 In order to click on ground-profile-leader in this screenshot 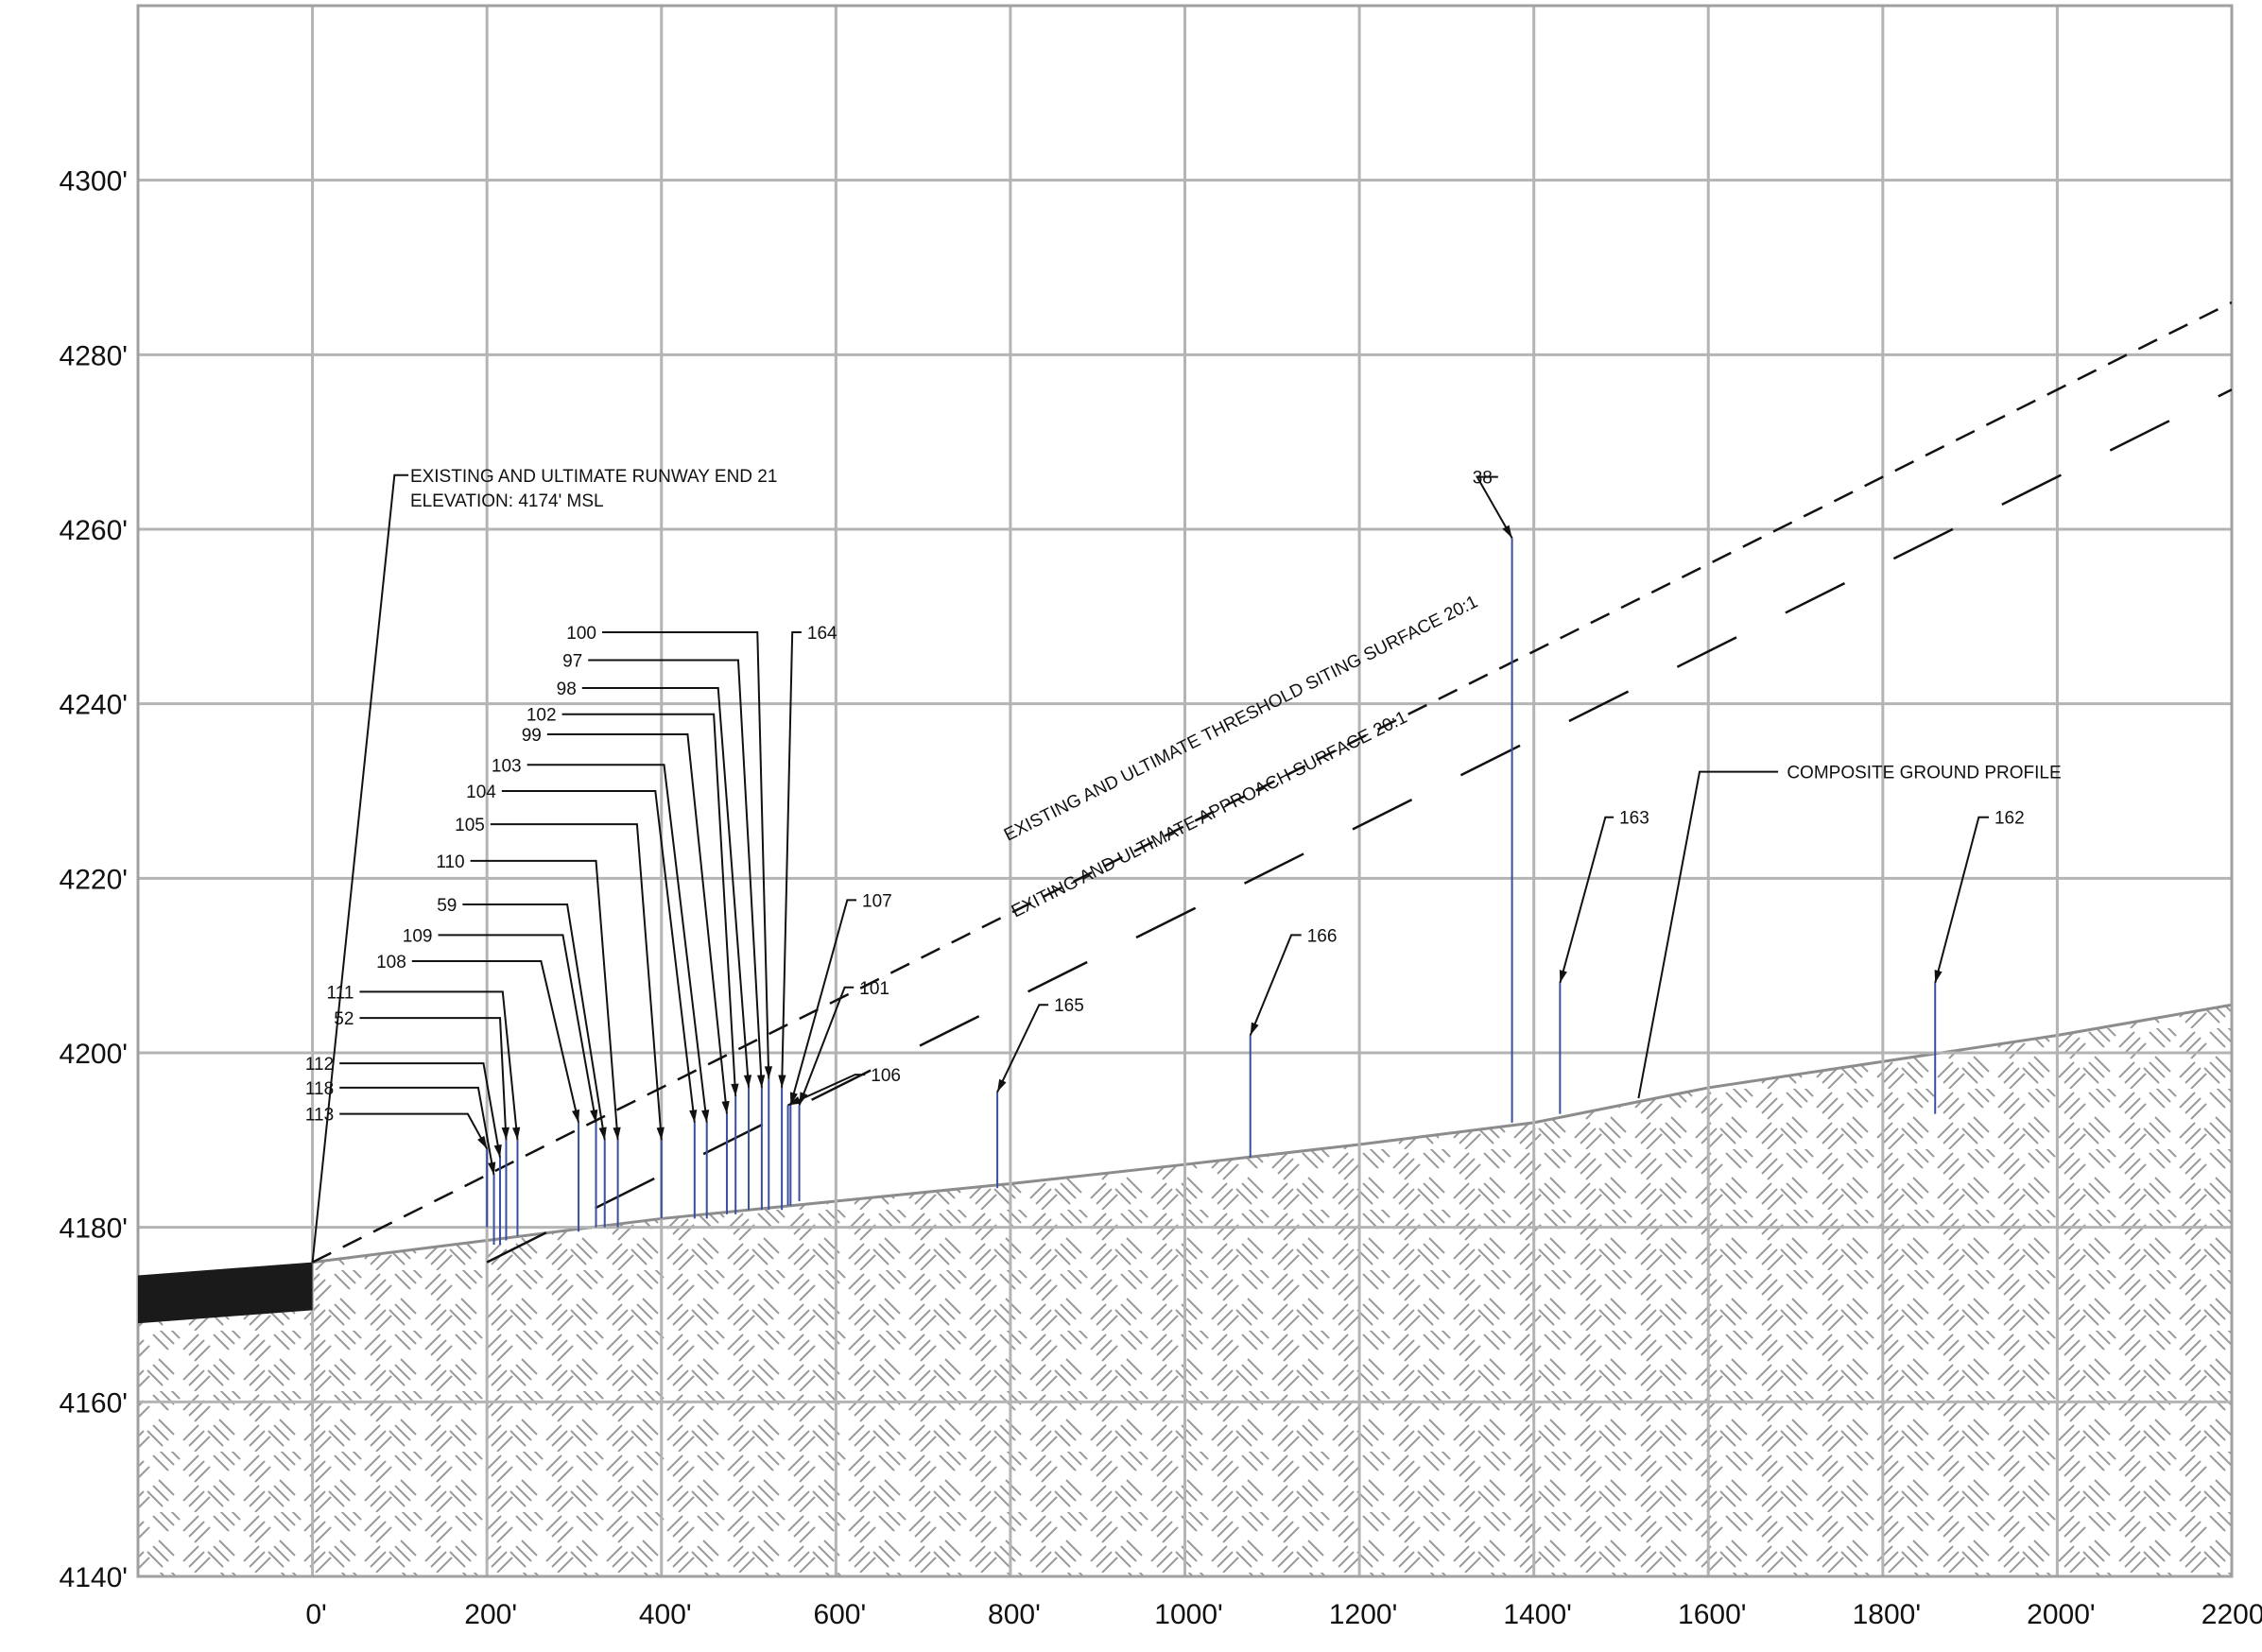, I will do `click(1708, 934)`.